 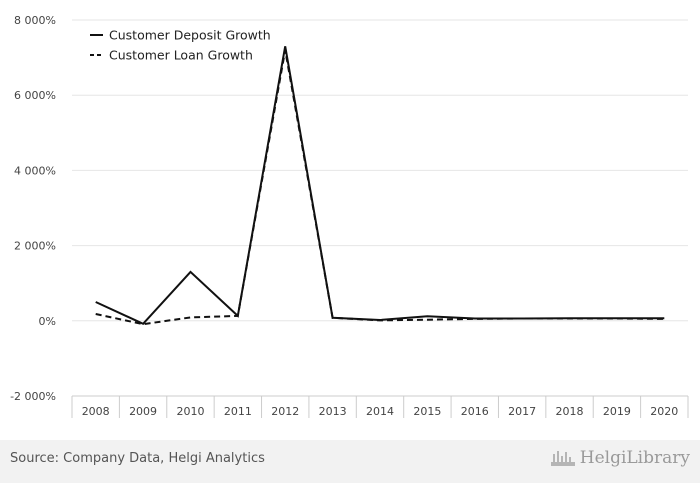 I want to click on y-tick-label: 4 000%, so click(x=35, y=170).